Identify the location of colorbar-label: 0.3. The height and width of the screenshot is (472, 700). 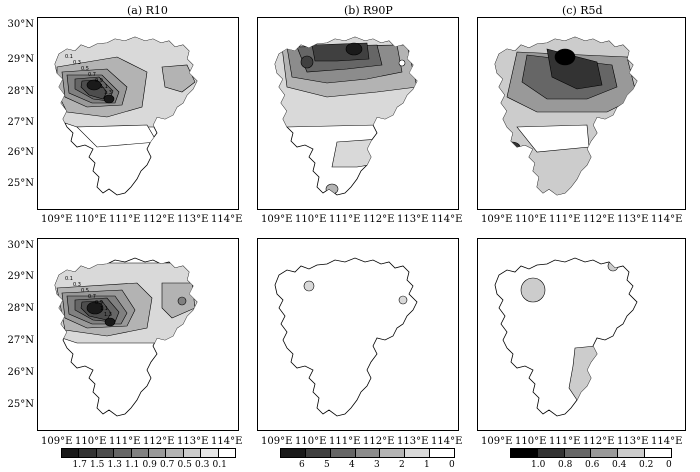
(202, 465).